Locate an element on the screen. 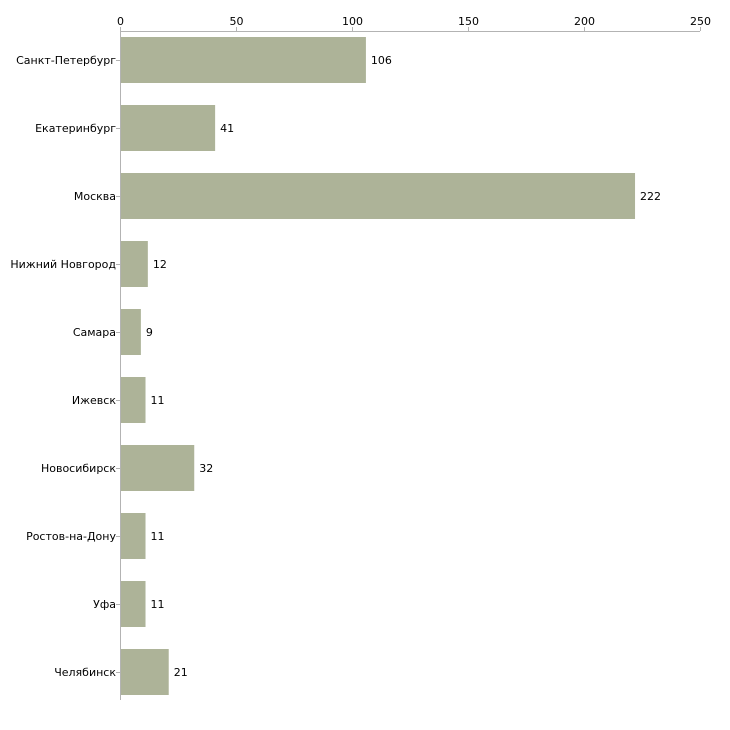  category-label: Екатеринбург is located at coordinates (75, 128).